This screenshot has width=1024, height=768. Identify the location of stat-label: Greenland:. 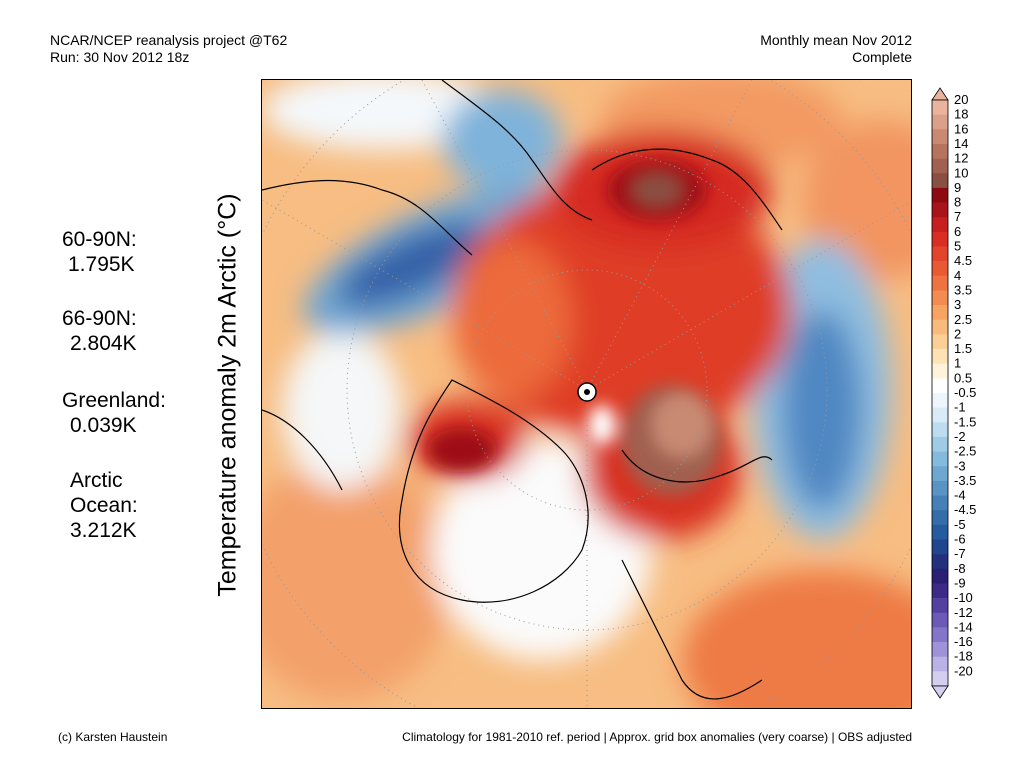
(114, 400).